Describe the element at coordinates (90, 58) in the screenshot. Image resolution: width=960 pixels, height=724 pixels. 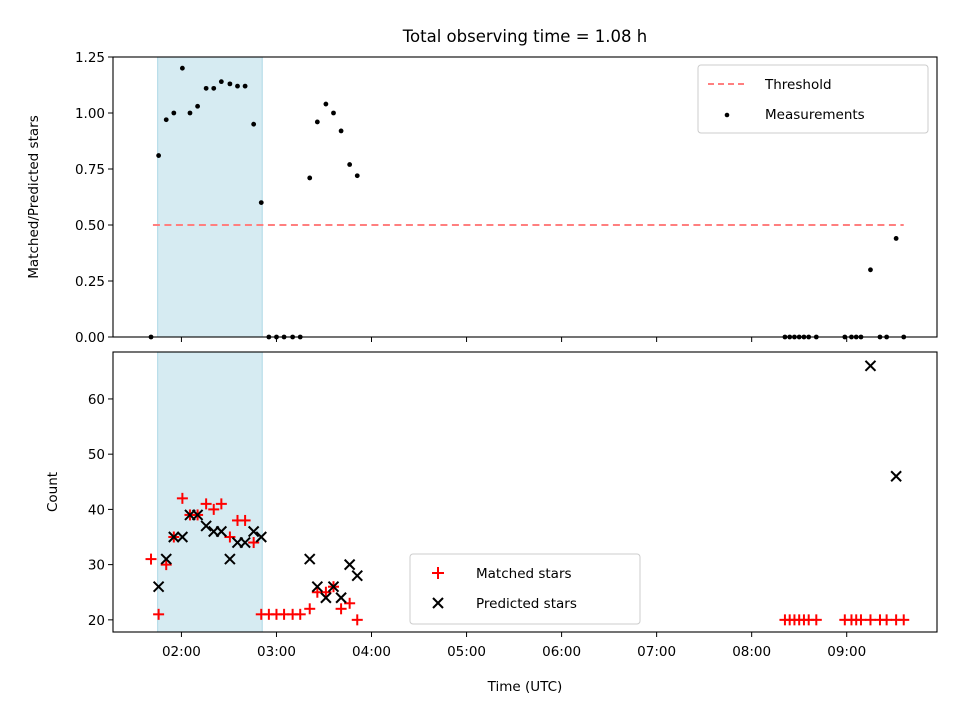
I see `y-tick-label: 1.25` at that location.